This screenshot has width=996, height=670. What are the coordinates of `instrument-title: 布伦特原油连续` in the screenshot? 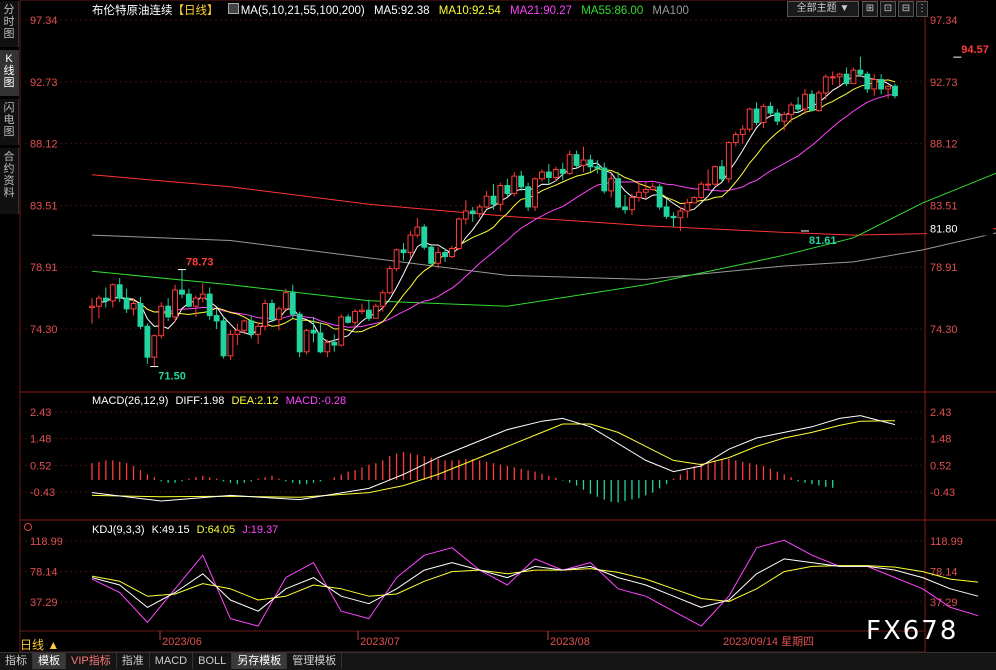 It's located at (132, 11).